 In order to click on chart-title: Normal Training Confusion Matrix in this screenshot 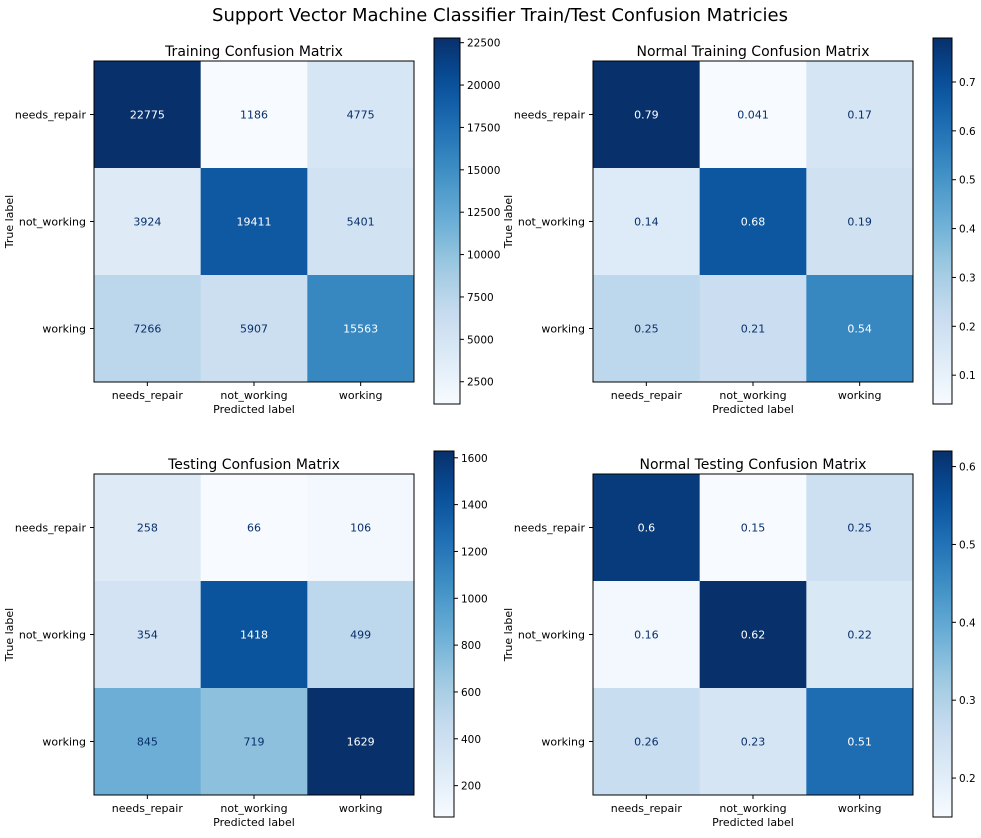, I will do `click(753, 52)`.